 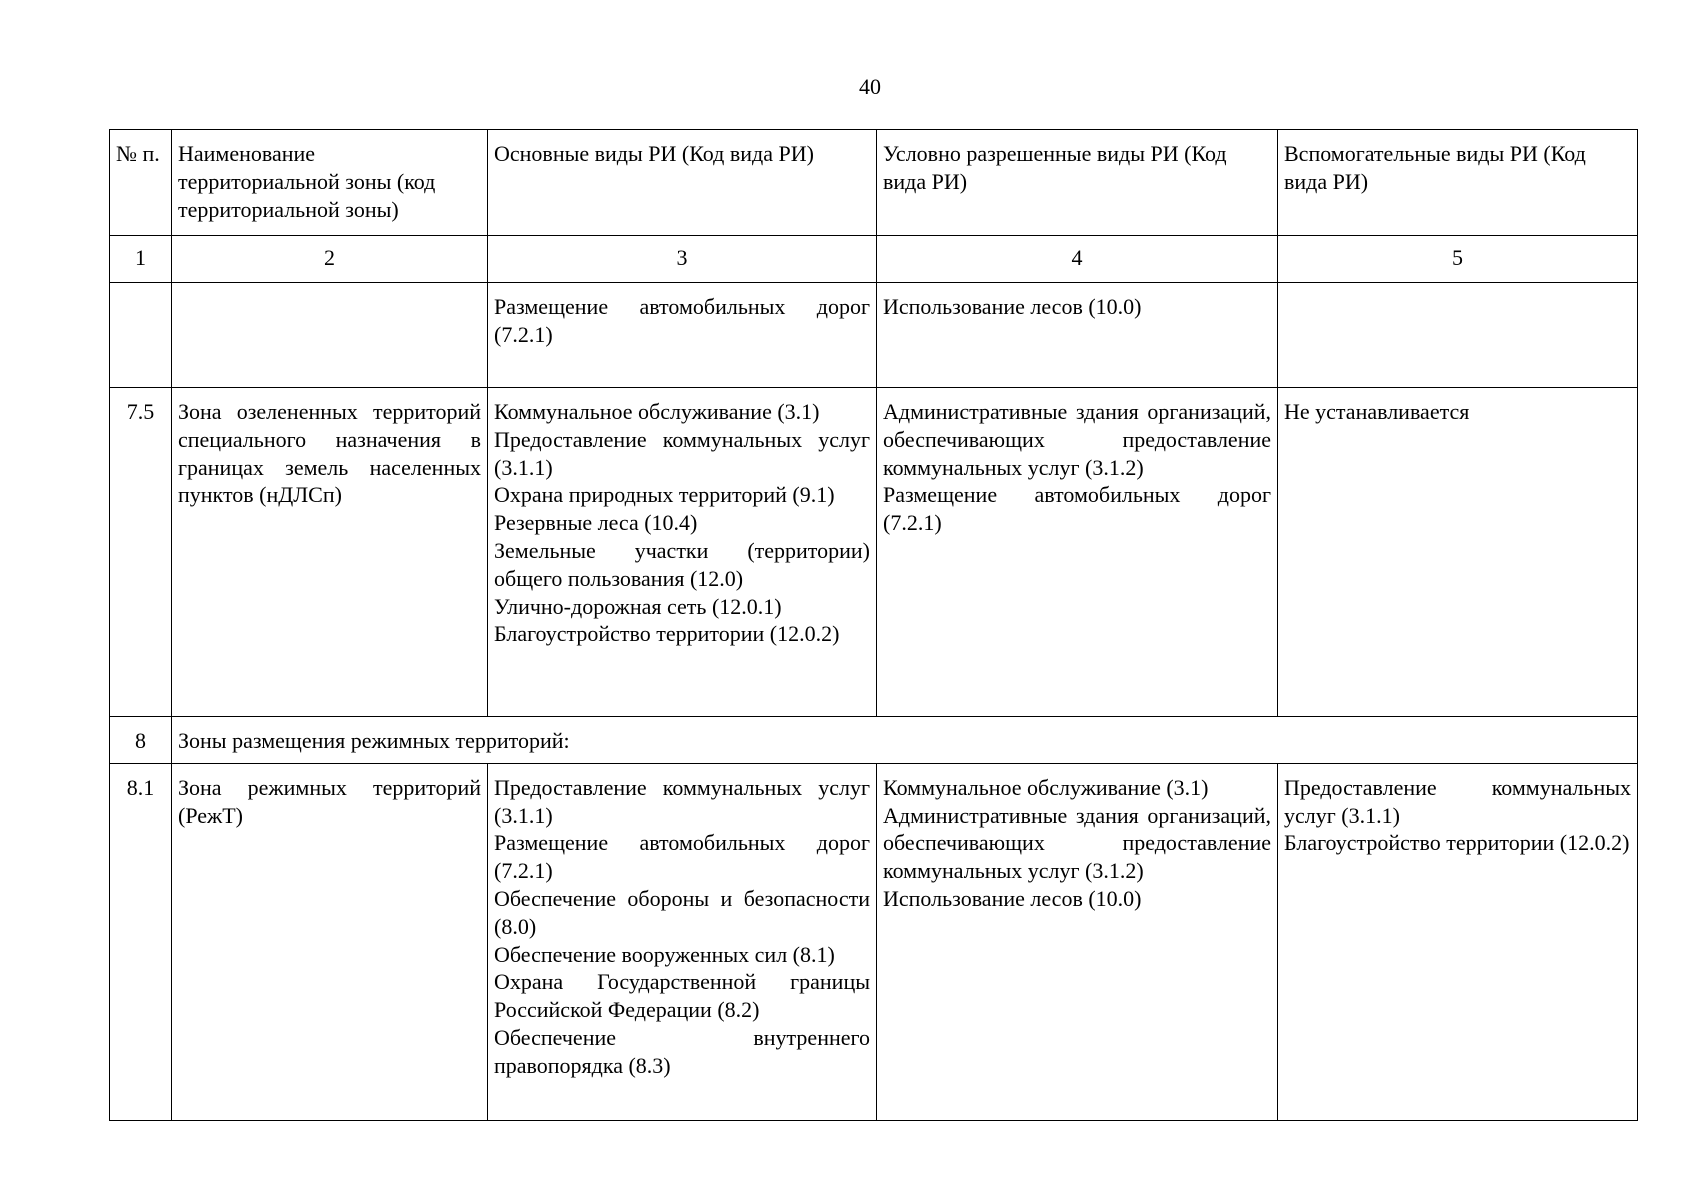 I want to click on row-number: 7.5, so click(x=140, y=552).